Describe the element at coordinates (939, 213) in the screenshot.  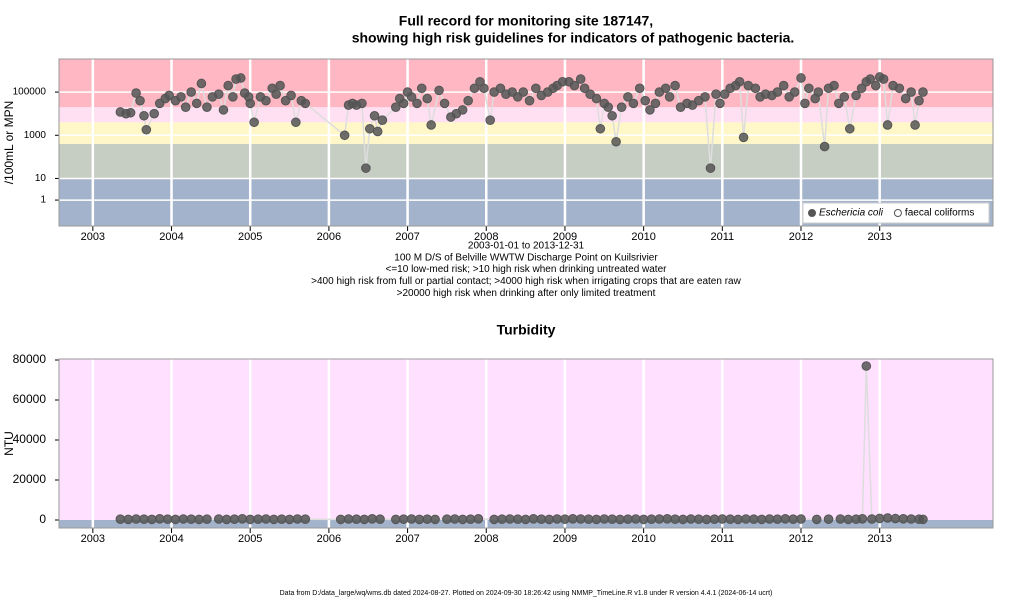
I see `legend-label: faecal coliforms` at that location.